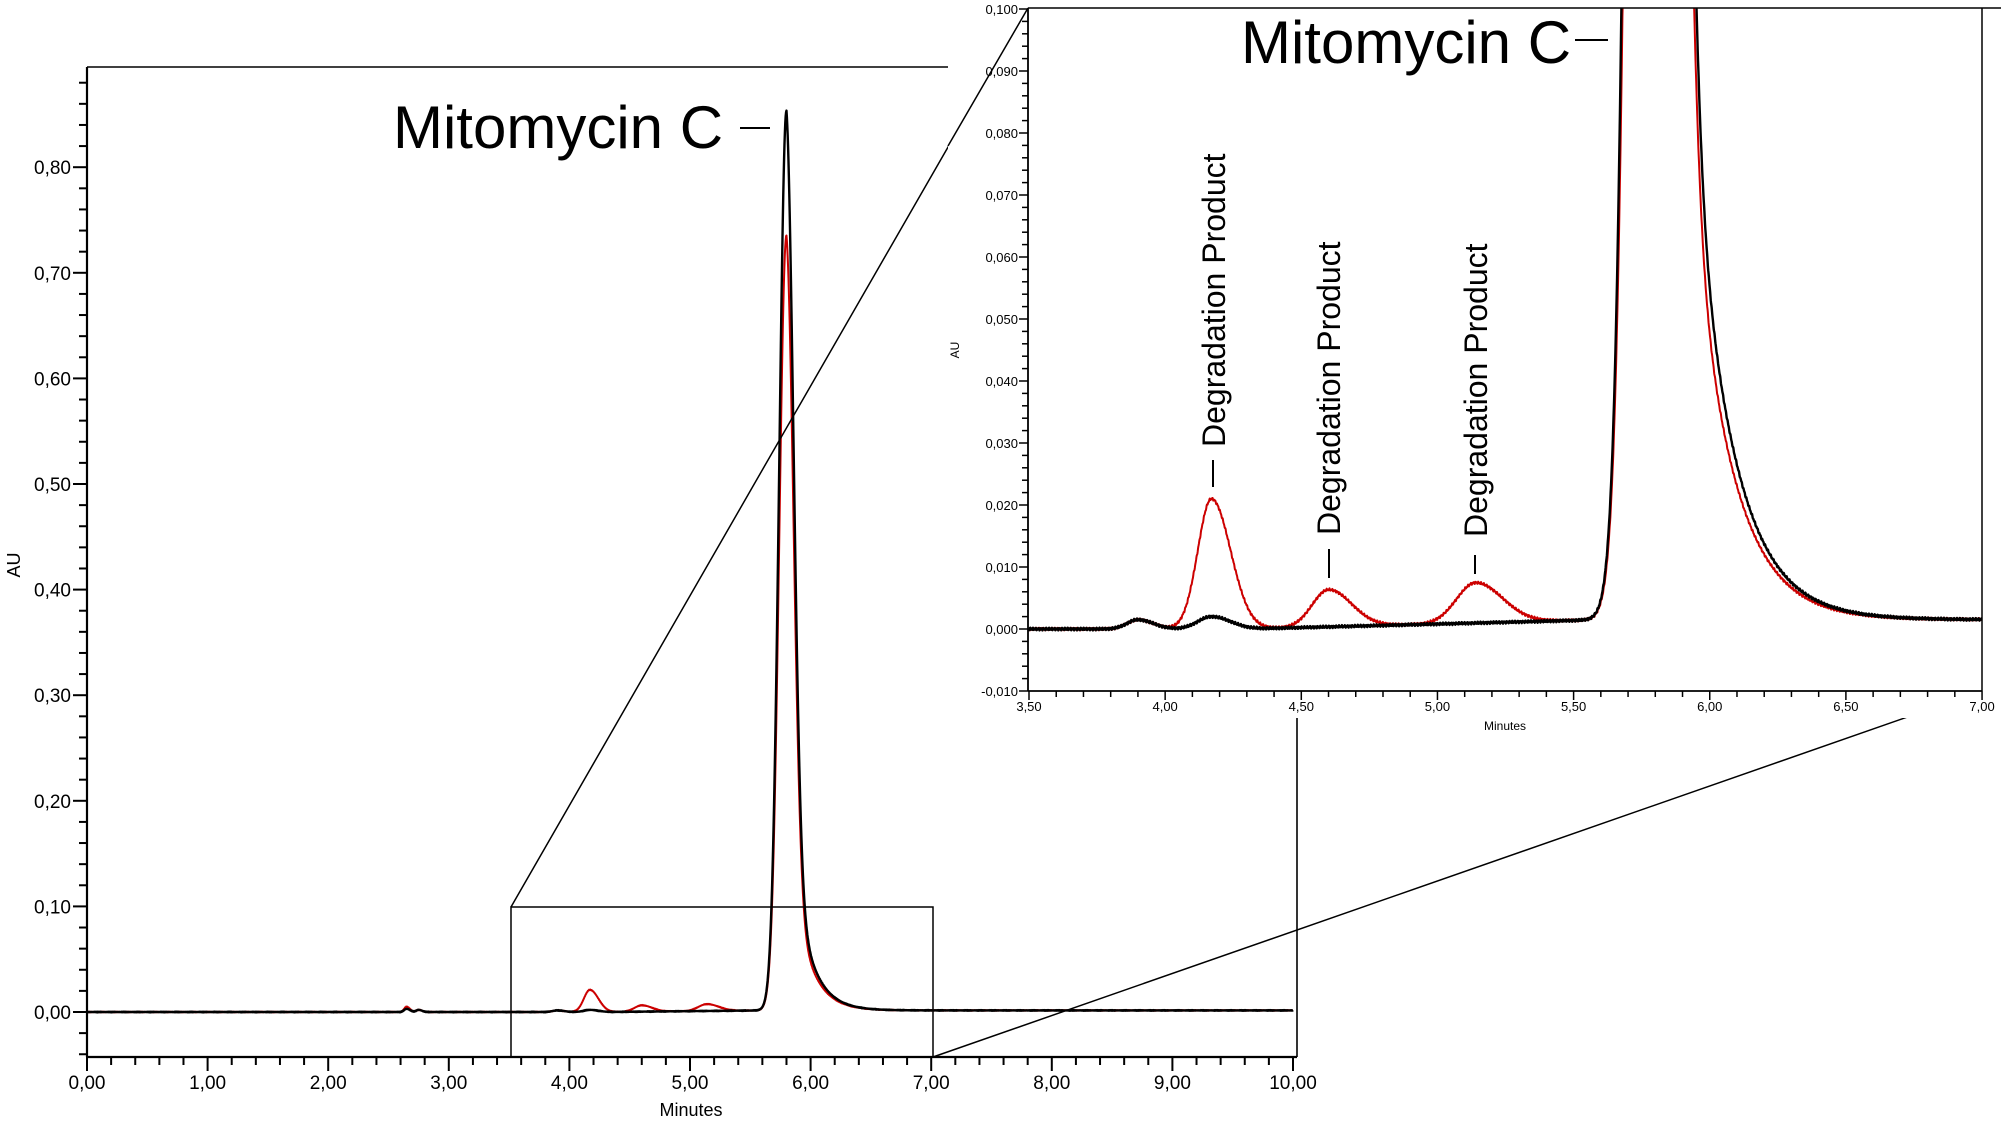 The height and width of the screenshot is (1123, 2001). I want to click on zoom-connector-top-inset-part, so click(988, 77).